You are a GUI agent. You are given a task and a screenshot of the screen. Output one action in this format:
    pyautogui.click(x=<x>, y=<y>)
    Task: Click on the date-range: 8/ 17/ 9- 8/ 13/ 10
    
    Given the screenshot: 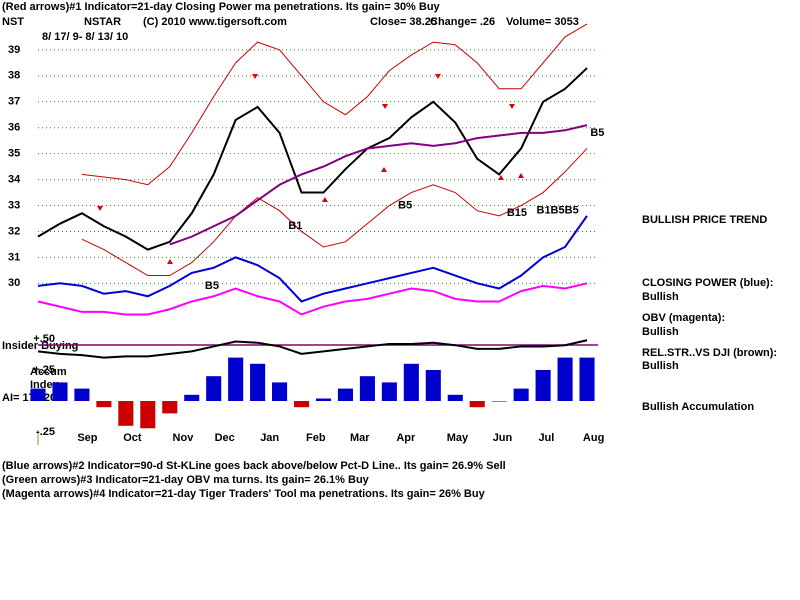 What is the action you would take?
    pyautogui.click(x=85, y=37)
    